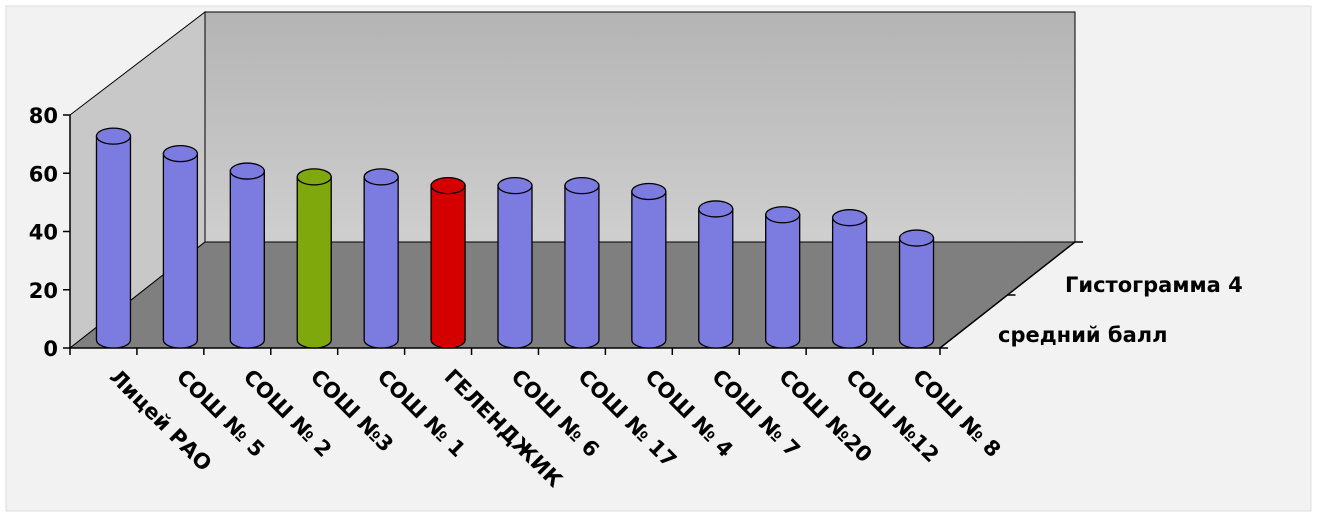 This screenshot has width=1317, height=521. I want to click on depth-label: Гистограмма 4, so click(1154, 285).